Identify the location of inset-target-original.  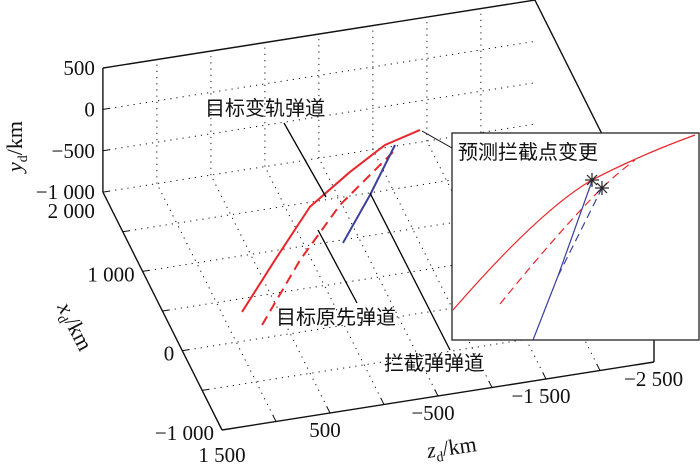
(567, 232).